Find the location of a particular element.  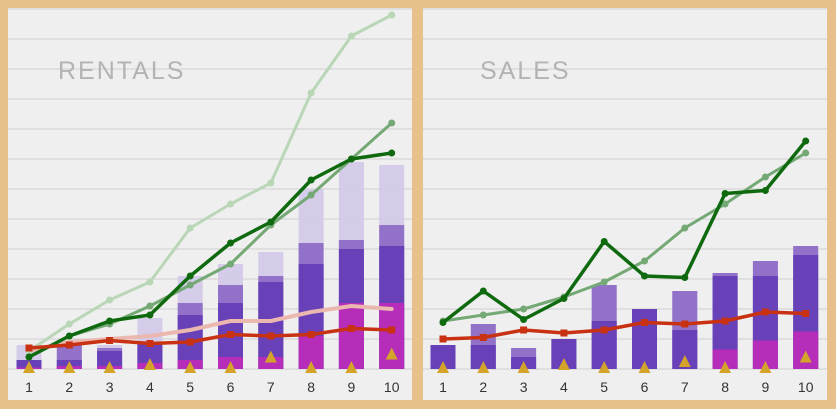

sales-title: SALES is located at coordinates (525, 71).